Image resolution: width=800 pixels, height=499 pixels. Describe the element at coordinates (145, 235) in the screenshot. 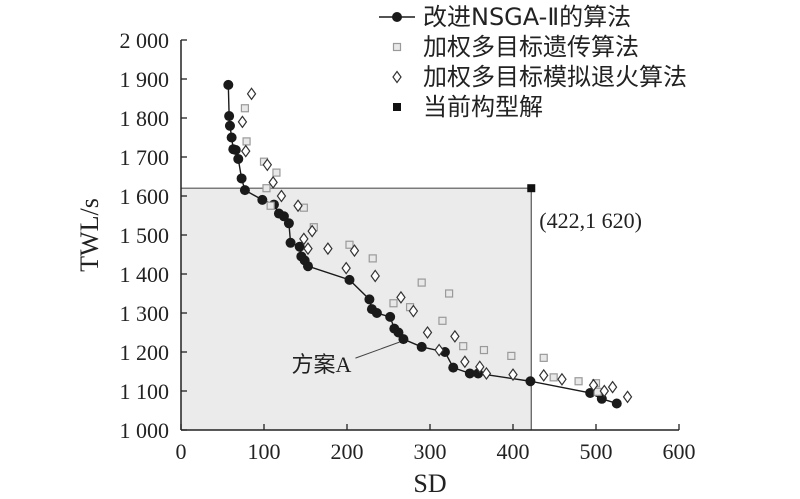

I see `y-tick-label: 1 500` at that location.